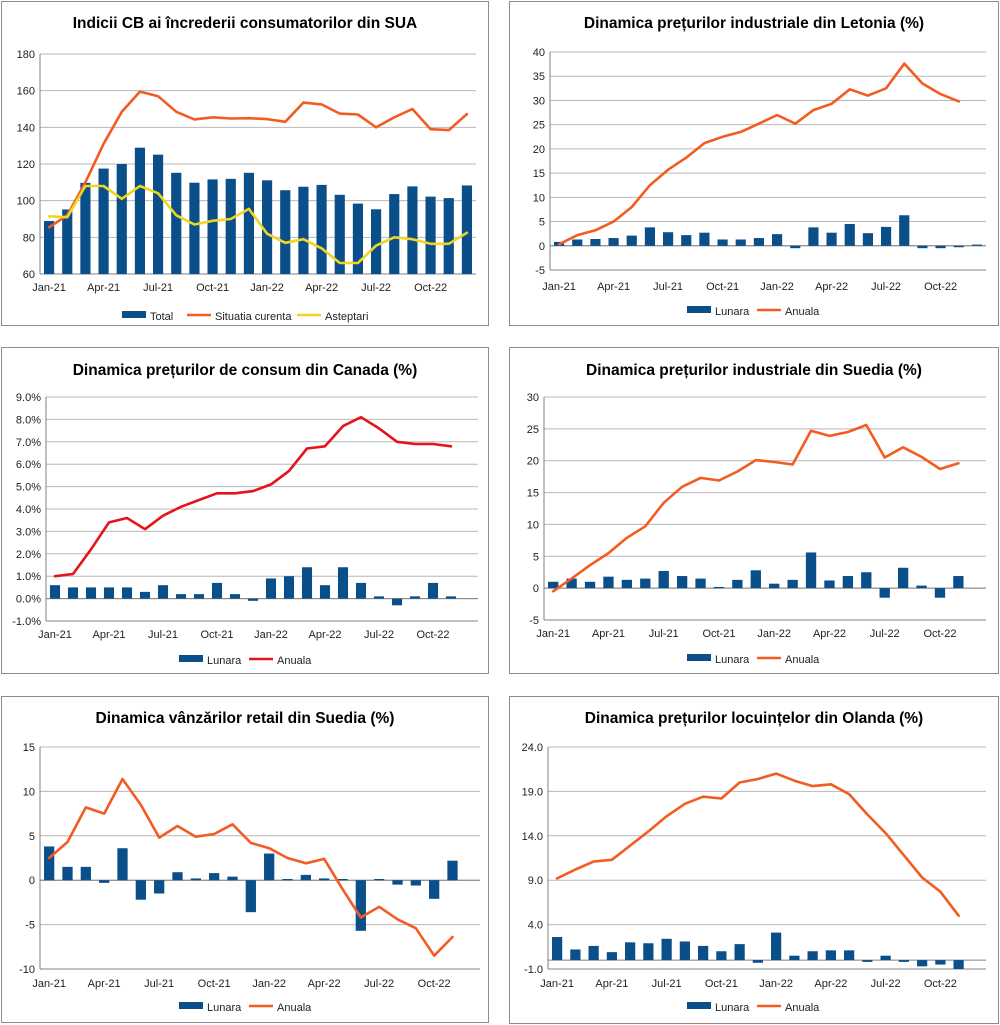 The height and width of the screenshot is (1025, 1000). I want to click on legend-label: Anuala, so click(802, 1008).